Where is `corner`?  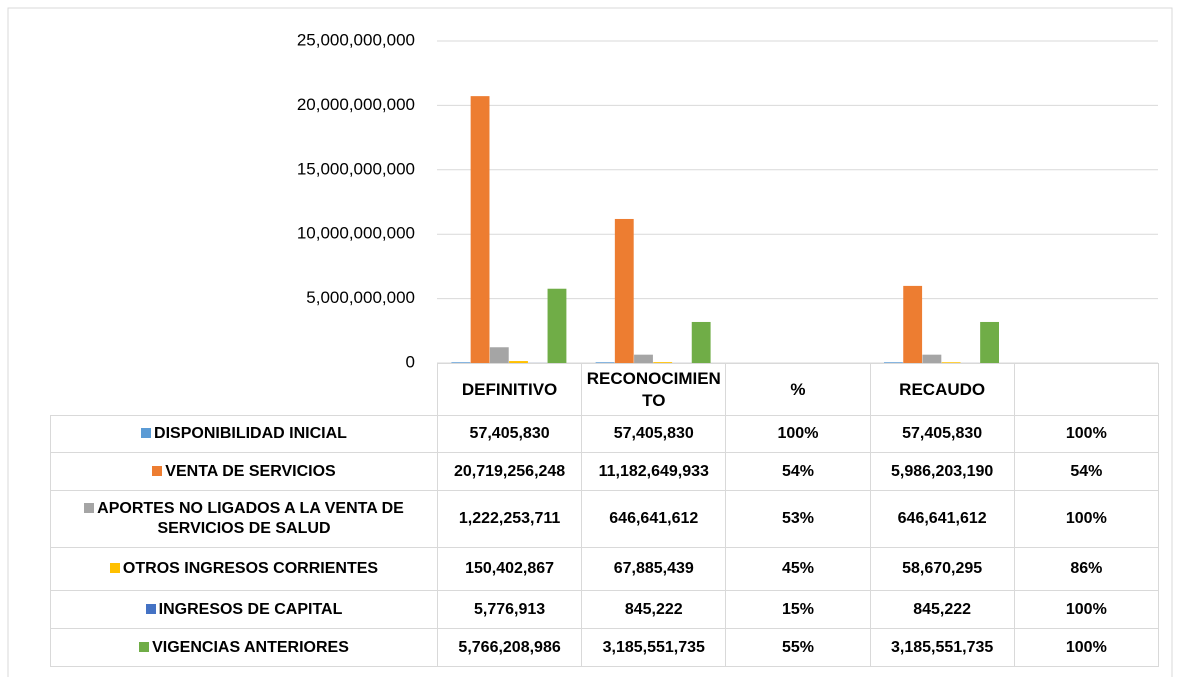 corner is located at coordinates (244, 390).